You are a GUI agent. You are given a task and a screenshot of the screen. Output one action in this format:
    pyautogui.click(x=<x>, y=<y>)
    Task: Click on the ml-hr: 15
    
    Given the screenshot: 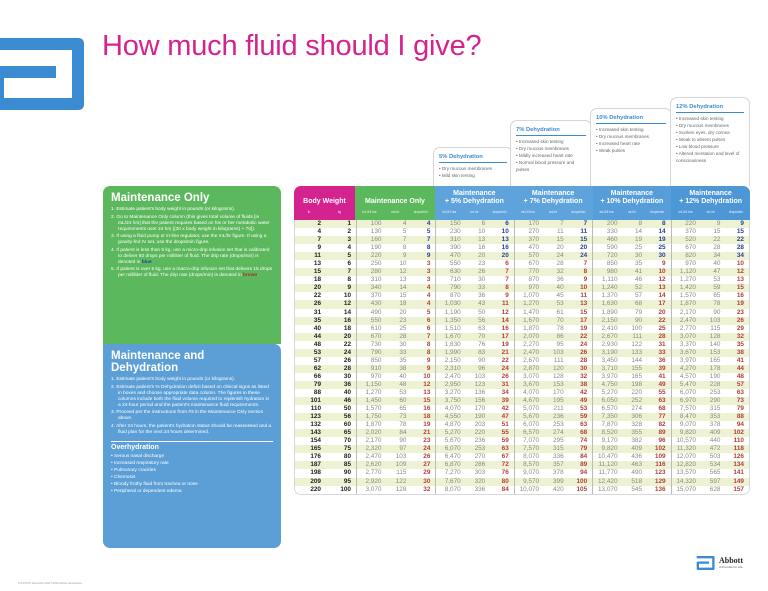 What is the action you would take?
    pyautogui.click(x=717, y=232)
    